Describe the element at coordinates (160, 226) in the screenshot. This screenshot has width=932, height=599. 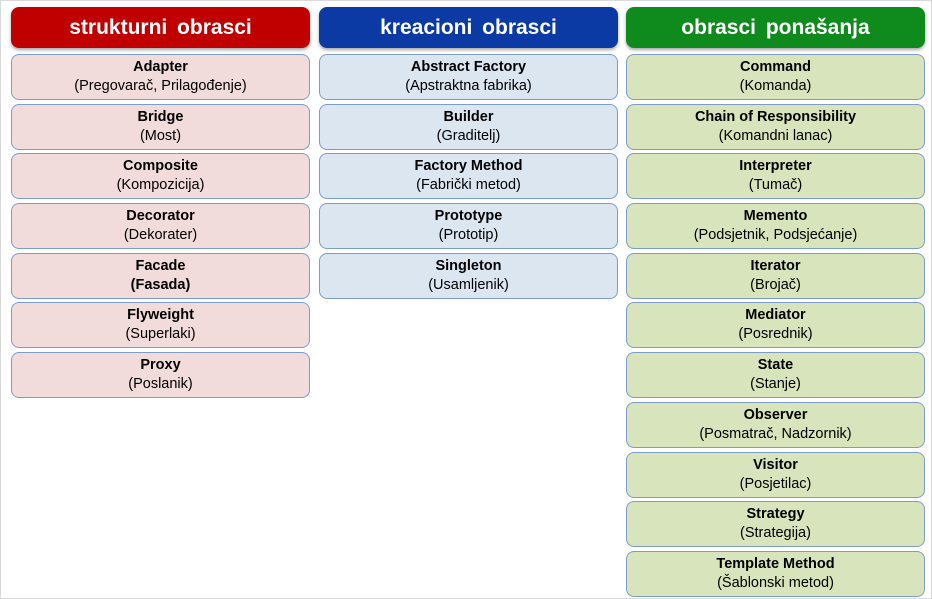
I see `pattern-card-decorator: Decorator (Dekorater)` at that location.